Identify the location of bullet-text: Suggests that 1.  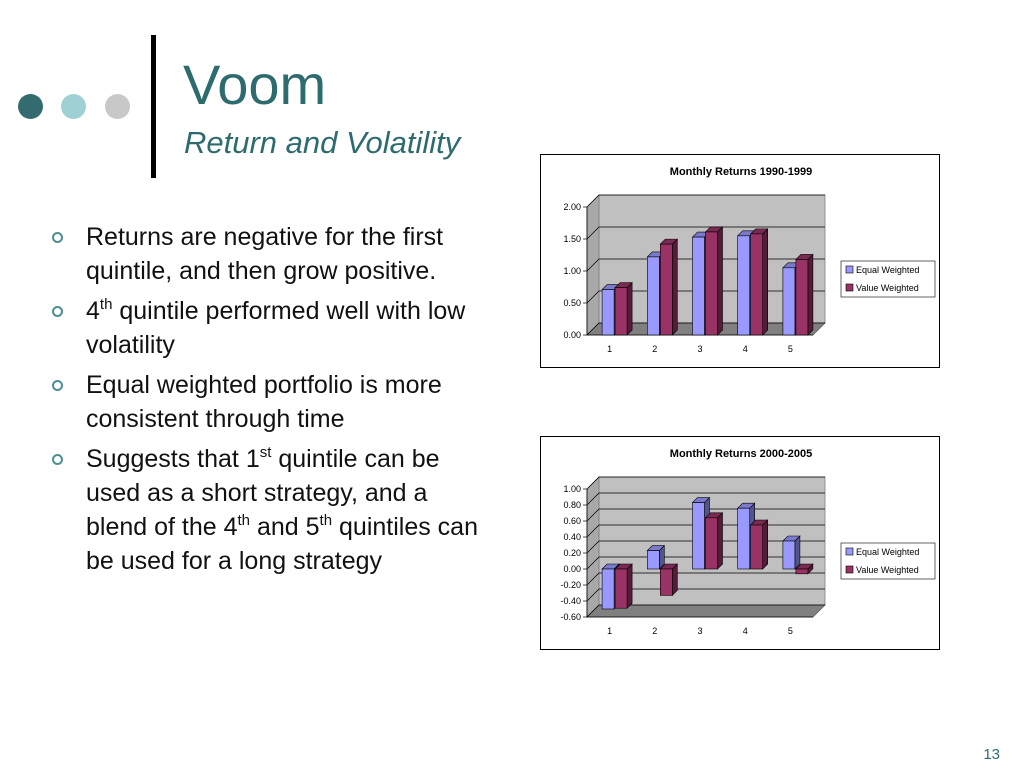
(173, 459).